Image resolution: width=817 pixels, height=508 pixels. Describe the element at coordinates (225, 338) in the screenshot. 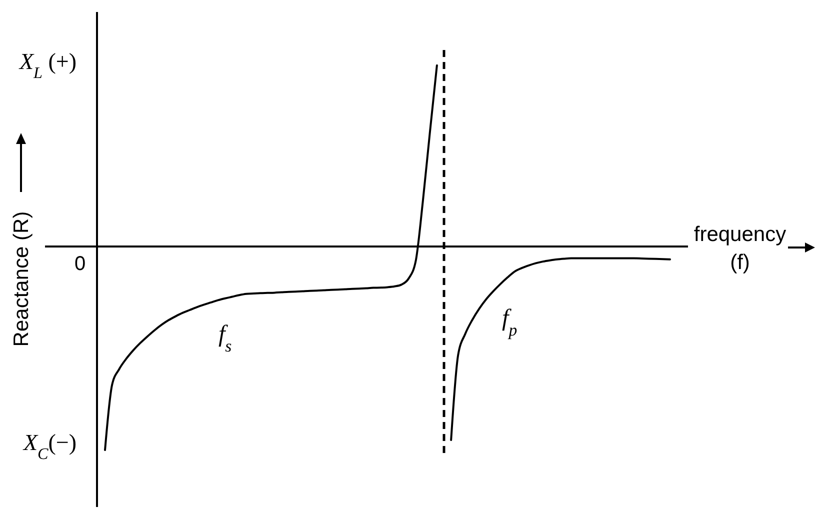

I see `series-label: f$_{s}$` at that location.